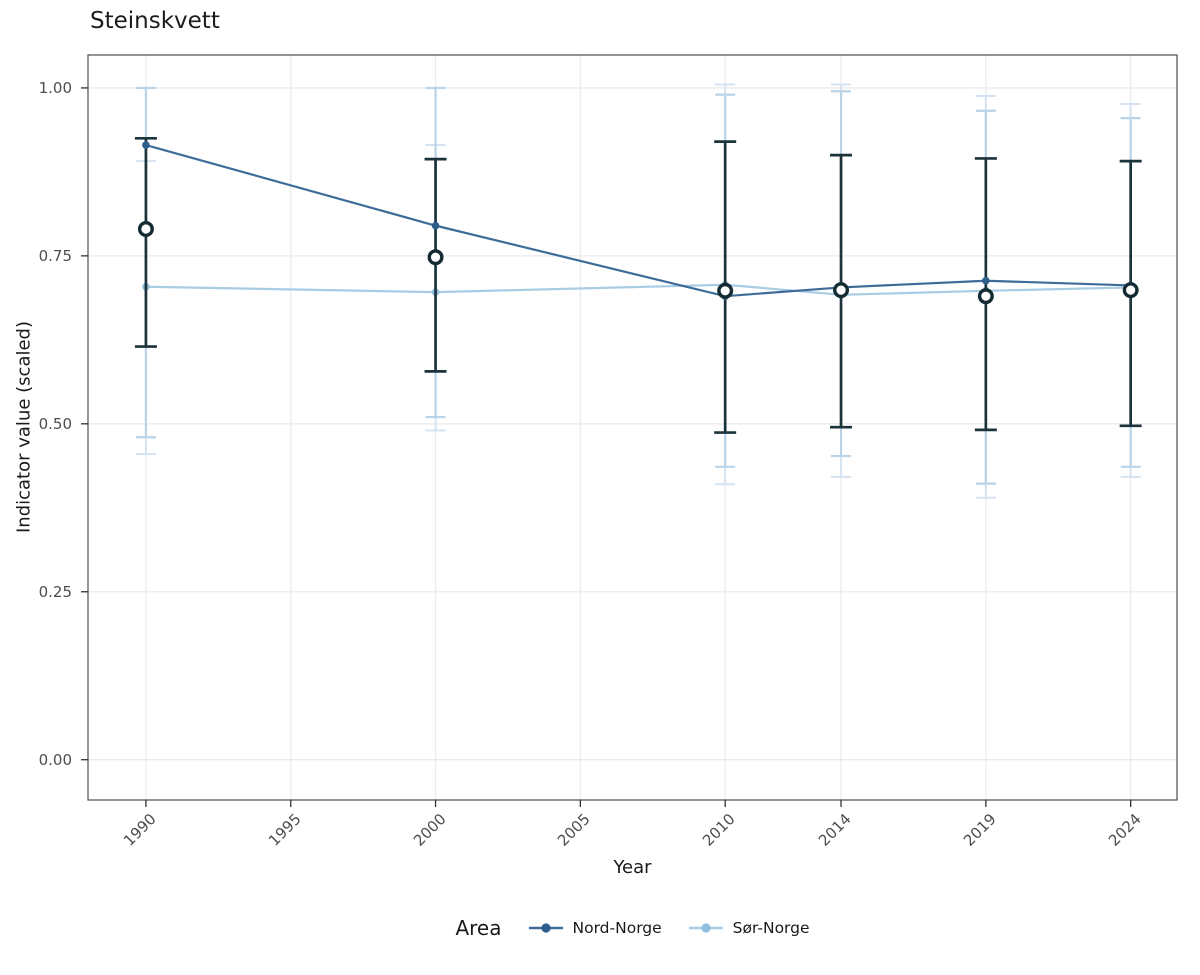 This screenshot has height=975, width=1200. Describe the element at coordinates (478, 928) in the screenshot. I see `legend-title: Area` at that location.